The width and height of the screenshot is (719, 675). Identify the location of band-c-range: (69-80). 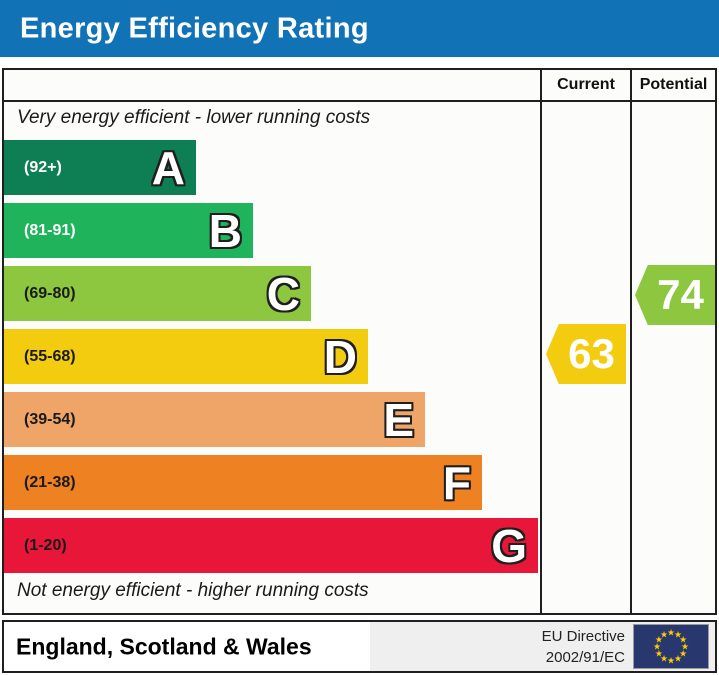
(50, 293).